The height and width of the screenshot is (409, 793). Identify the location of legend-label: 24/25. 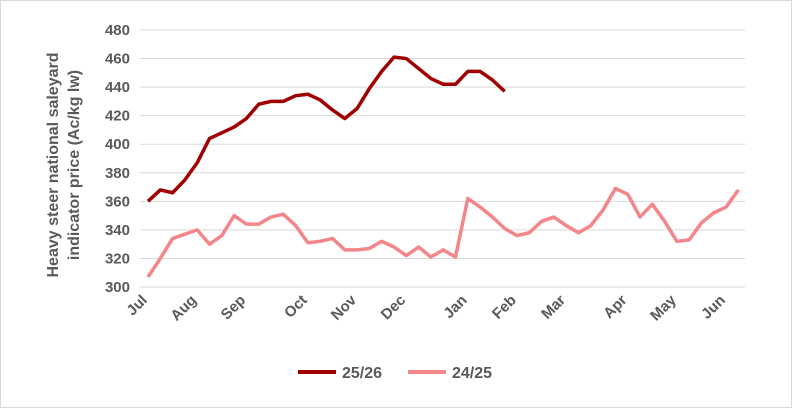
(472, 373).